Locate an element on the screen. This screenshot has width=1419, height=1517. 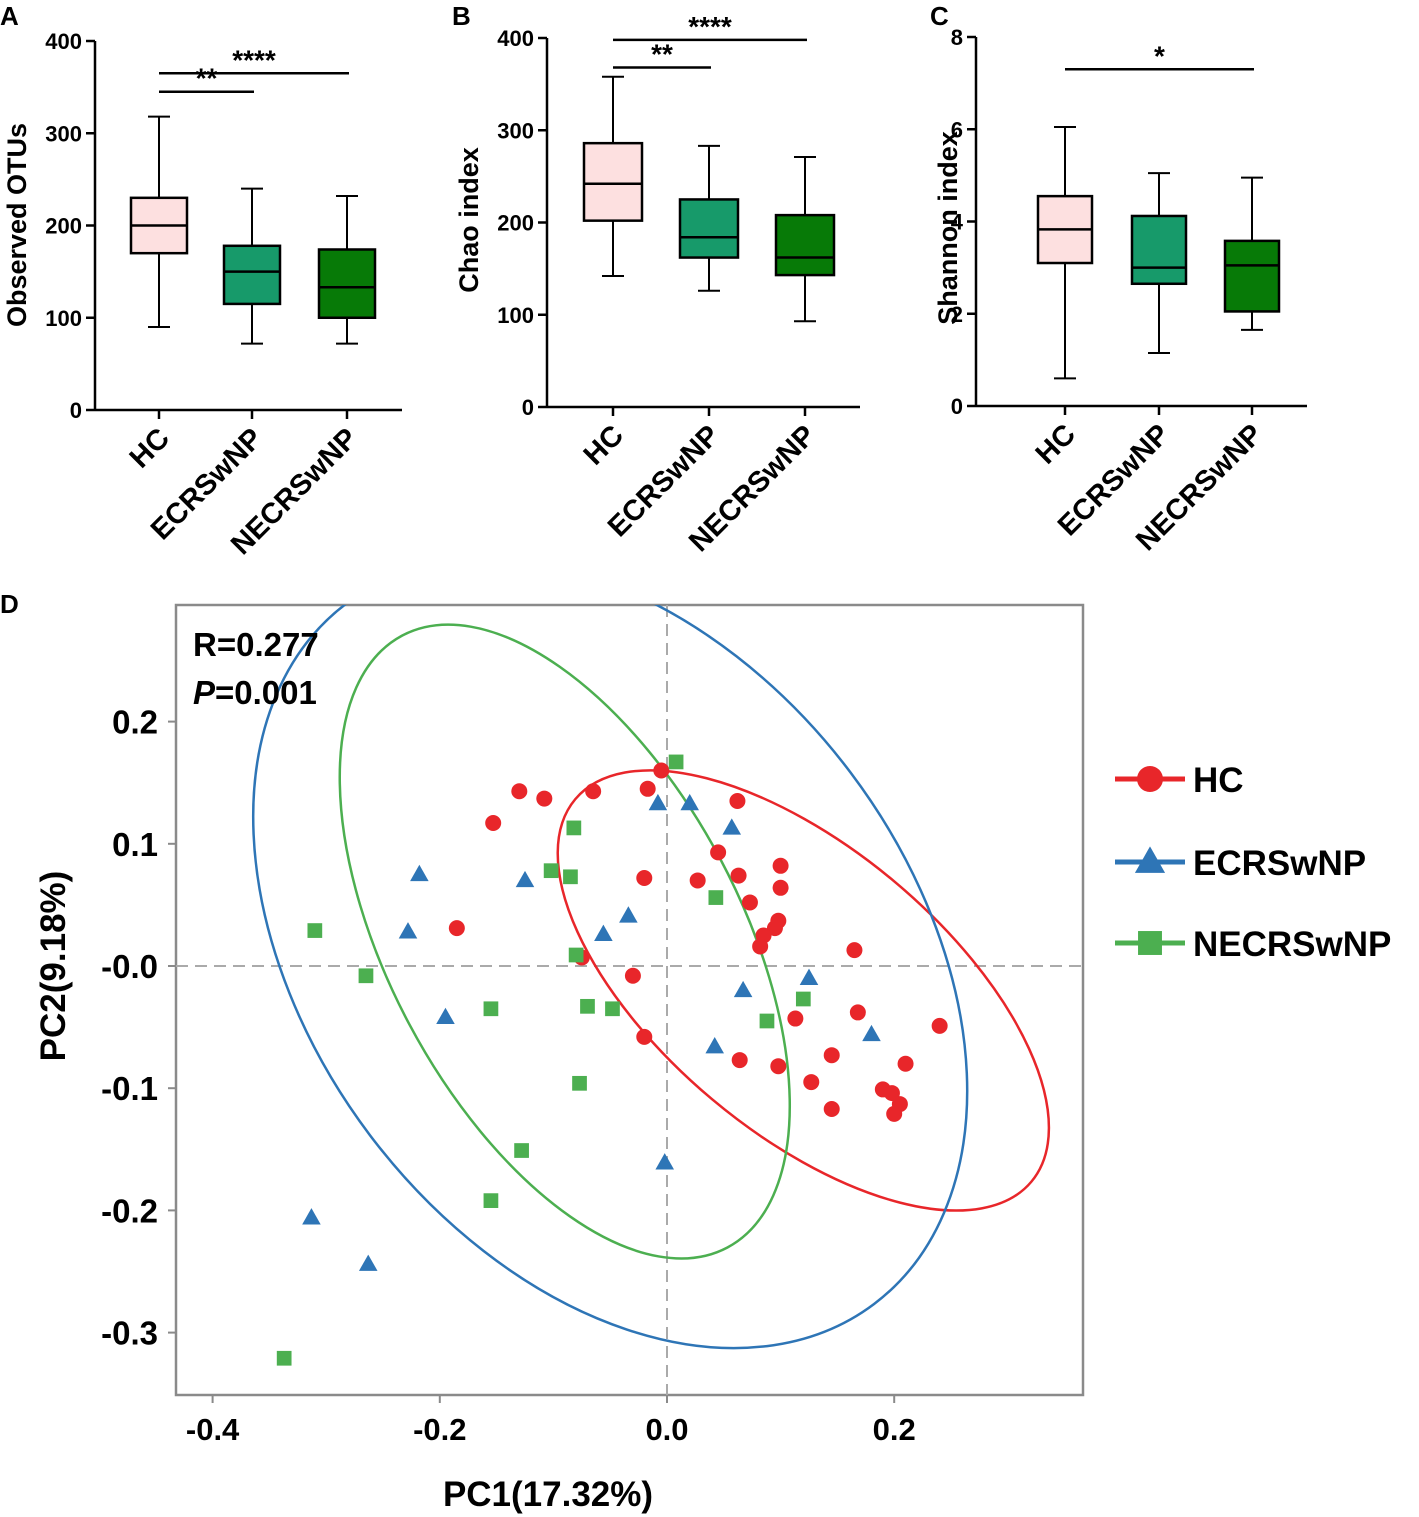
y-tick-label: -0.0 is located at coordinates (129, 966).